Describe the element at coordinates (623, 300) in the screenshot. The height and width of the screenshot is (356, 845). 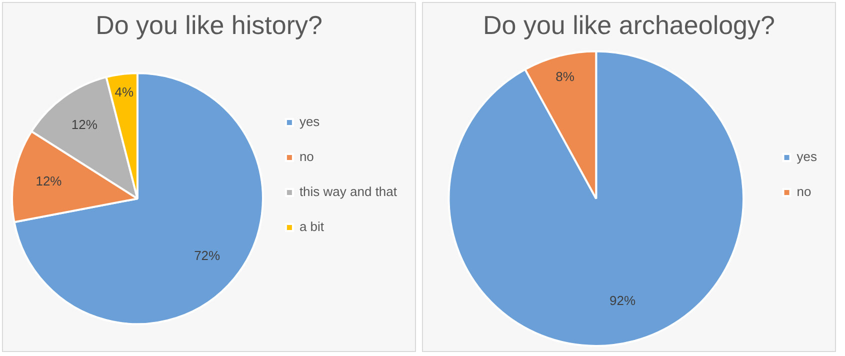
I see `data-label: 92%` at that location.